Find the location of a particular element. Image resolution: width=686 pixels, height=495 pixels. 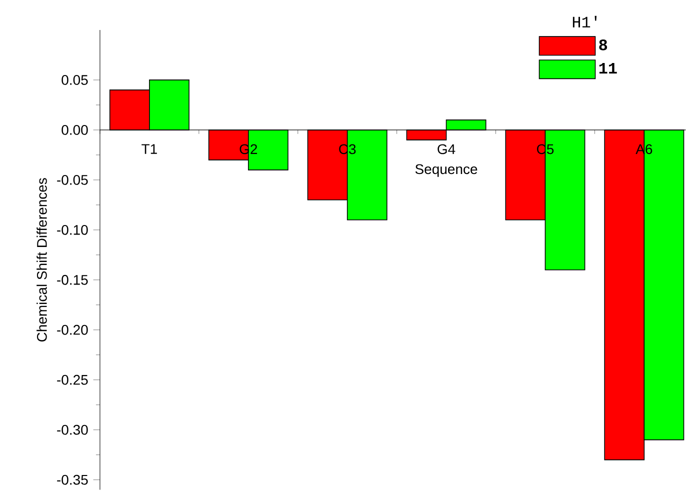

y-tick-label: 0.05 is located at coordinates (75, 80).